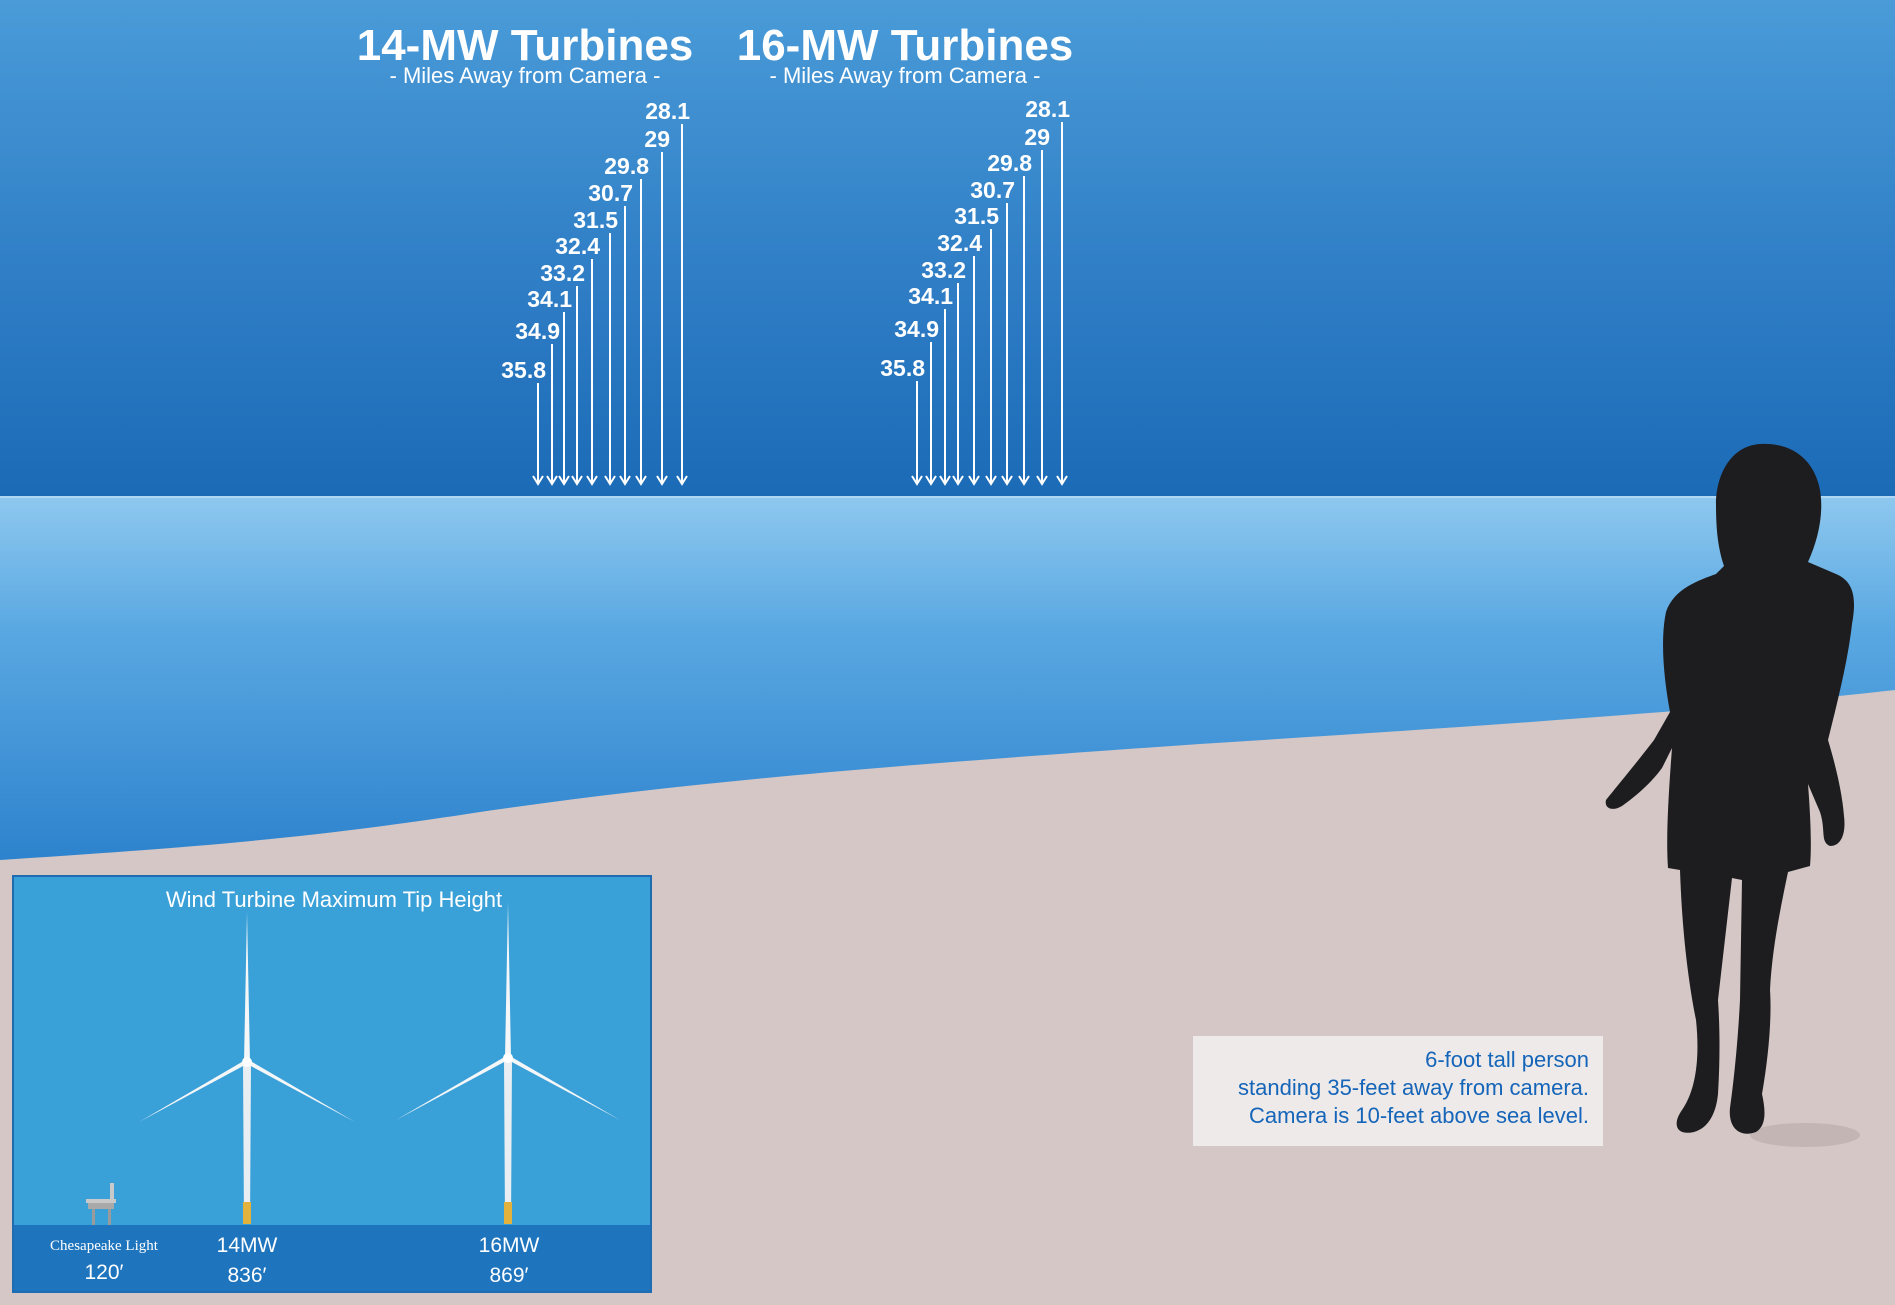  Describe the element at coordinates (247, 1276) in the screenshot. I see `inset-item-height: 836′` at that location.